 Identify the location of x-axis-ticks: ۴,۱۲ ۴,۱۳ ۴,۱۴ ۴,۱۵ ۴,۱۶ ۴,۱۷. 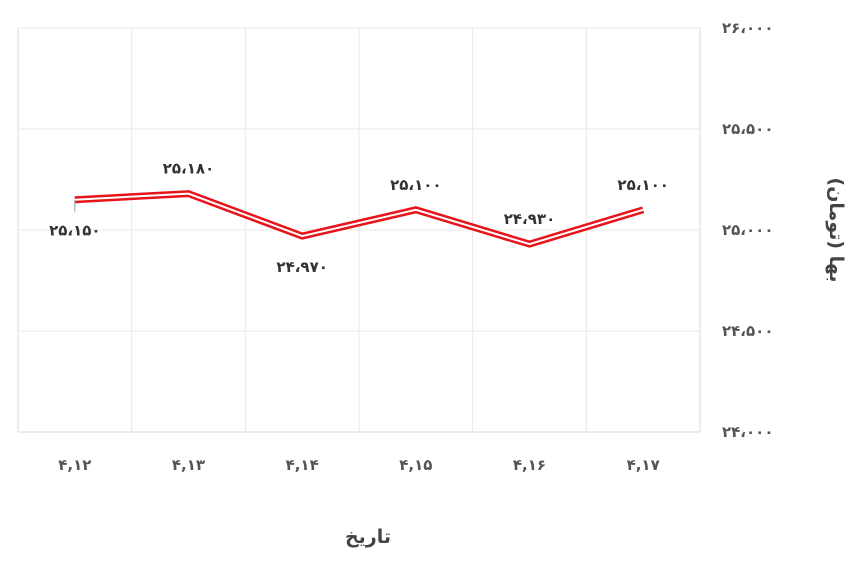
(359, 465).